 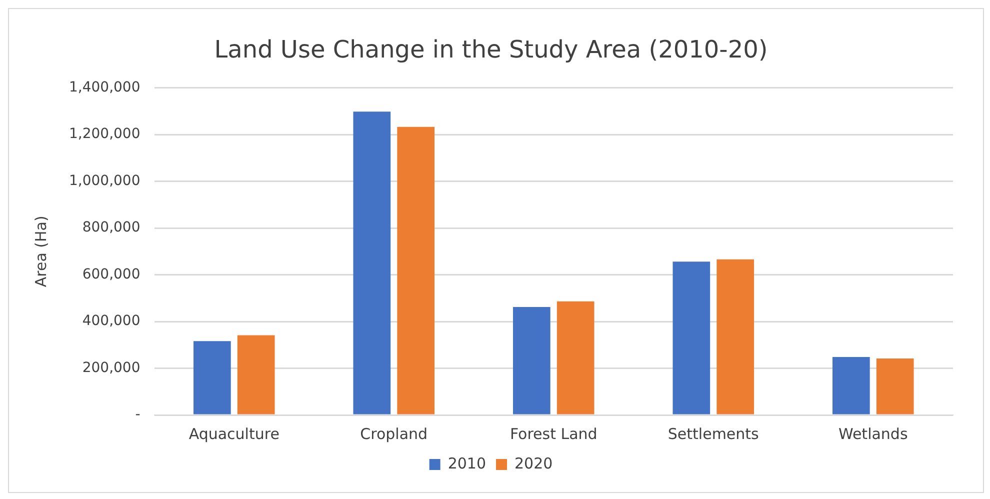 What do you see at coordinates (714, 433) in the screenshot?
I see `x-tick-label: Settlements` at bounding box center [714, 433].